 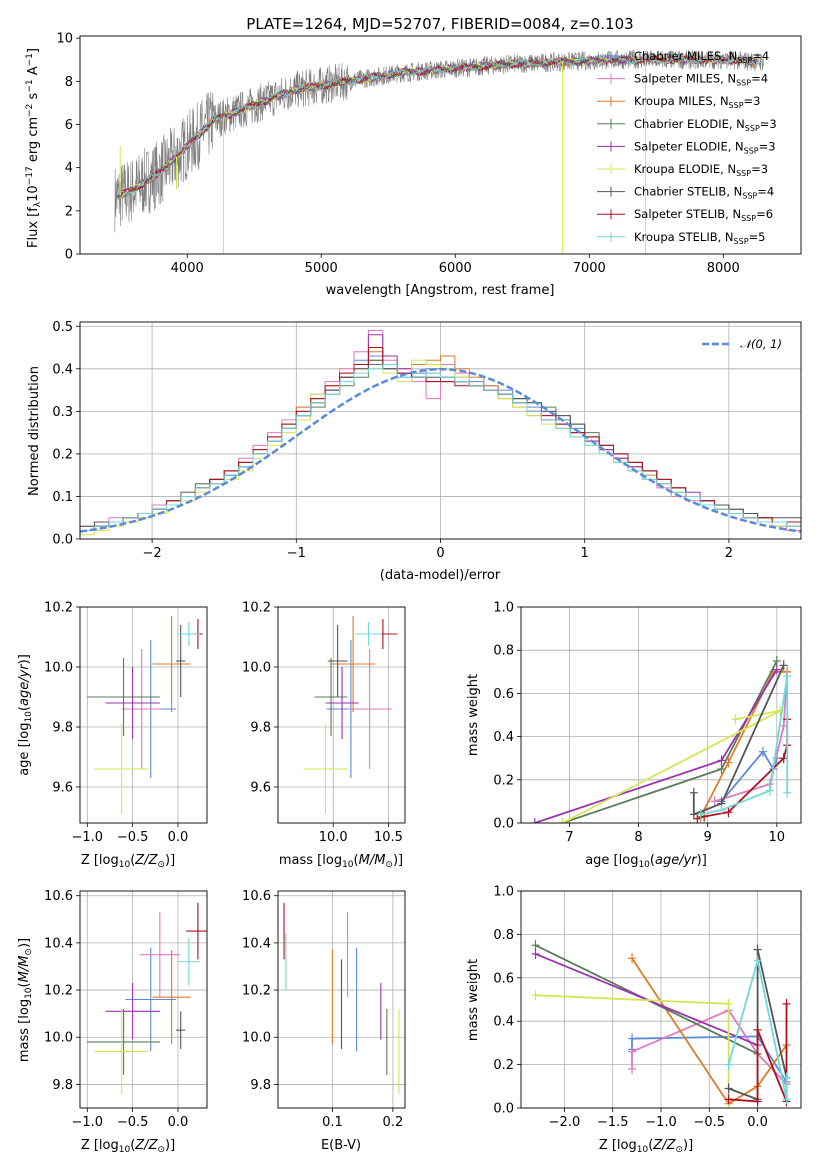 What do you see at coordinates (58, 668) in the screenshot?
I see `age-vs-z-ytick-label: 10.0` at bounding box center [58, 668].